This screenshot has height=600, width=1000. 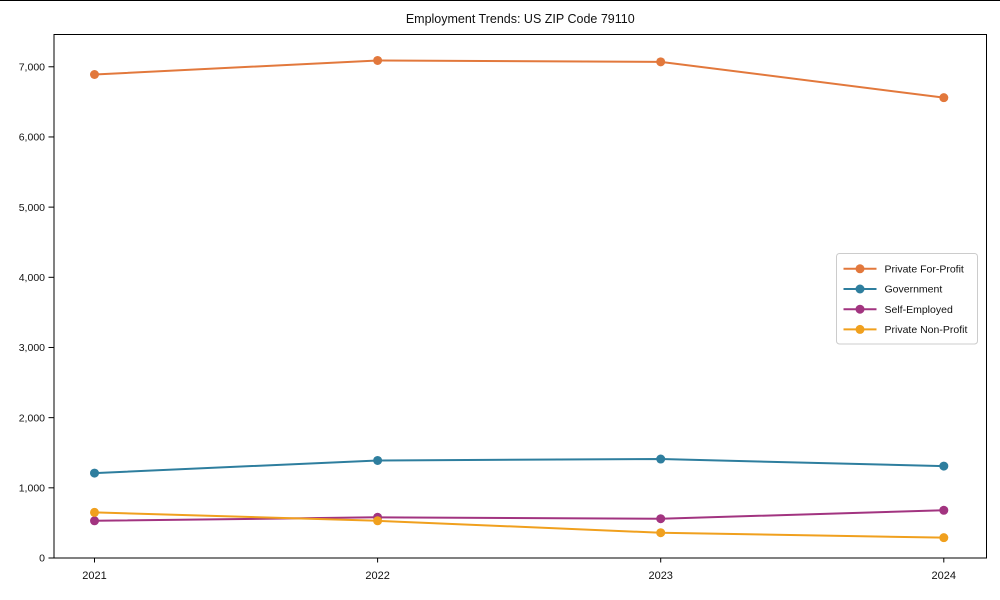 What do you see at coordinates (32, 348) in the screenshot?
I see `y-tick-label: 3,000` at bounding box center [32, 348].